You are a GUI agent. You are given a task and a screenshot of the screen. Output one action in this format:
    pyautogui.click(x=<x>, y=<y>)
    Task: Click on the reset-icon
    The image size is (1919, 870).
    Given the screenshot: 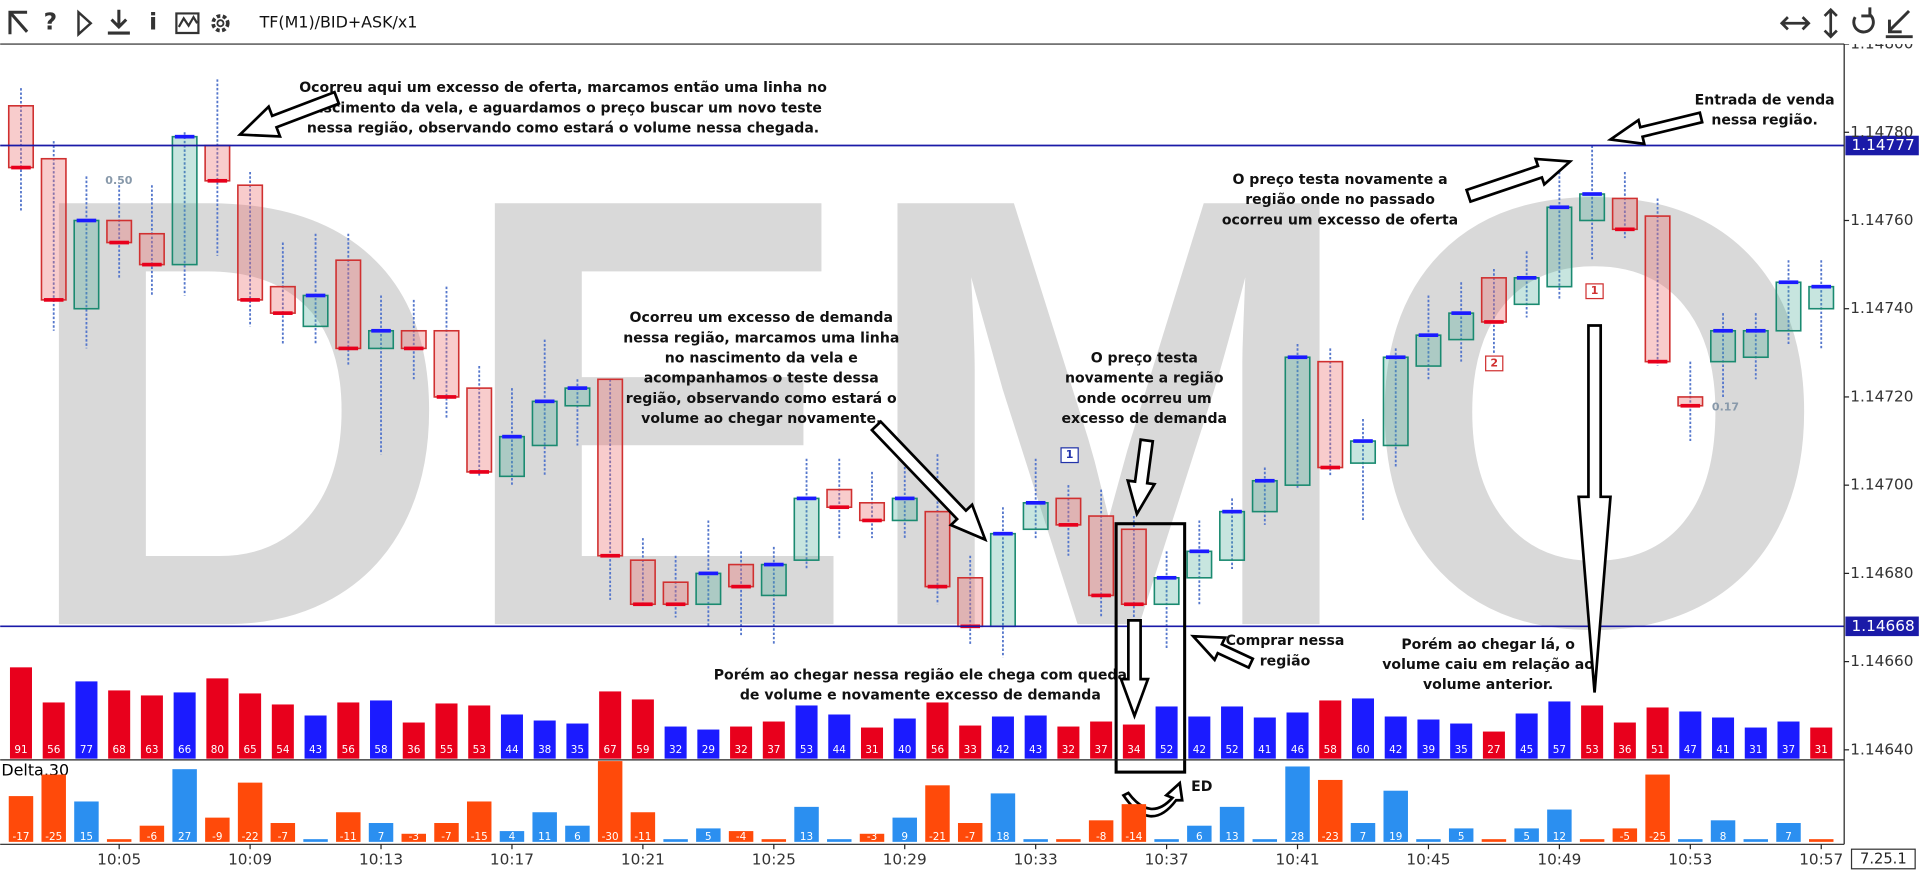 What is the action you would take?
    pyautogui.click(x=1863, y=20)
    